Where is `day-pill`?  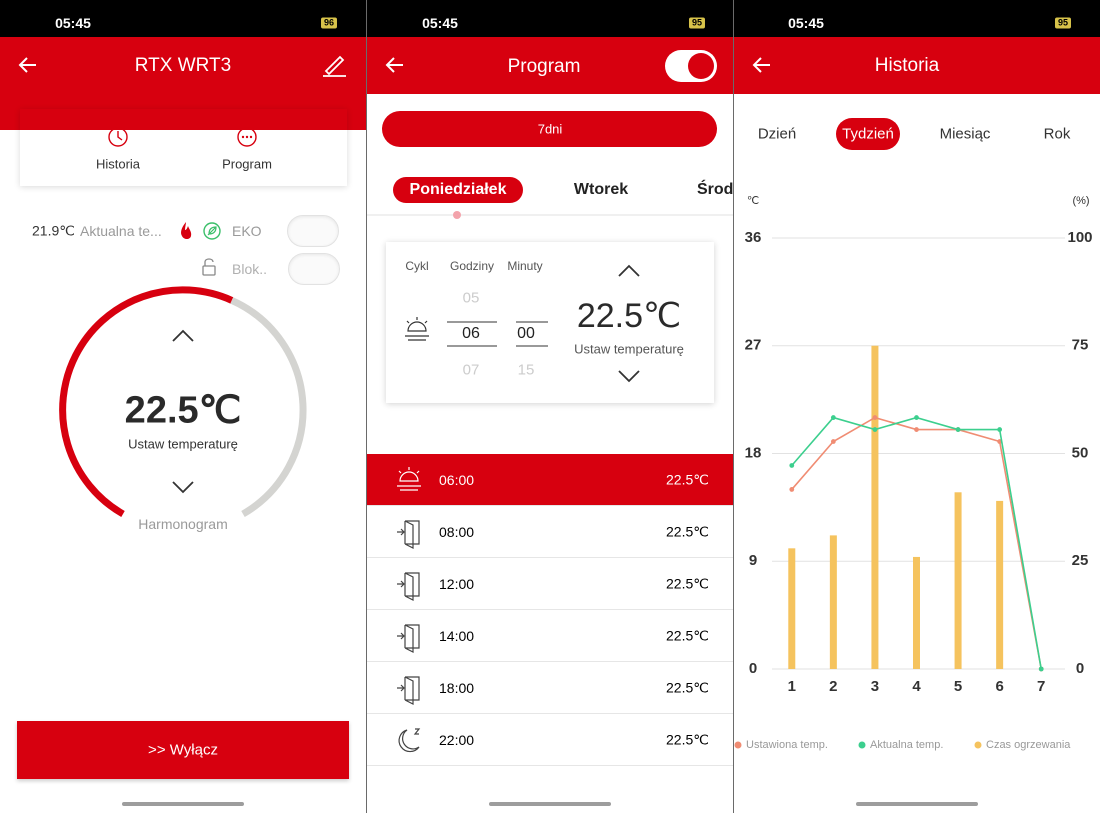 day-pill is located at coordinates (458, 190).